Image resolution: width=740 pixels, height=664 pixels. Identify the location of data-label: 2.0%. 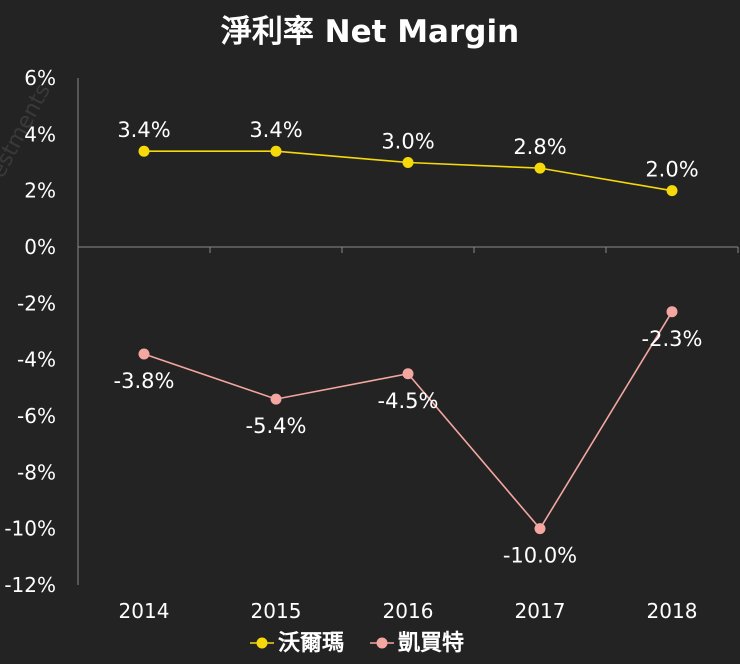
(671, 170).